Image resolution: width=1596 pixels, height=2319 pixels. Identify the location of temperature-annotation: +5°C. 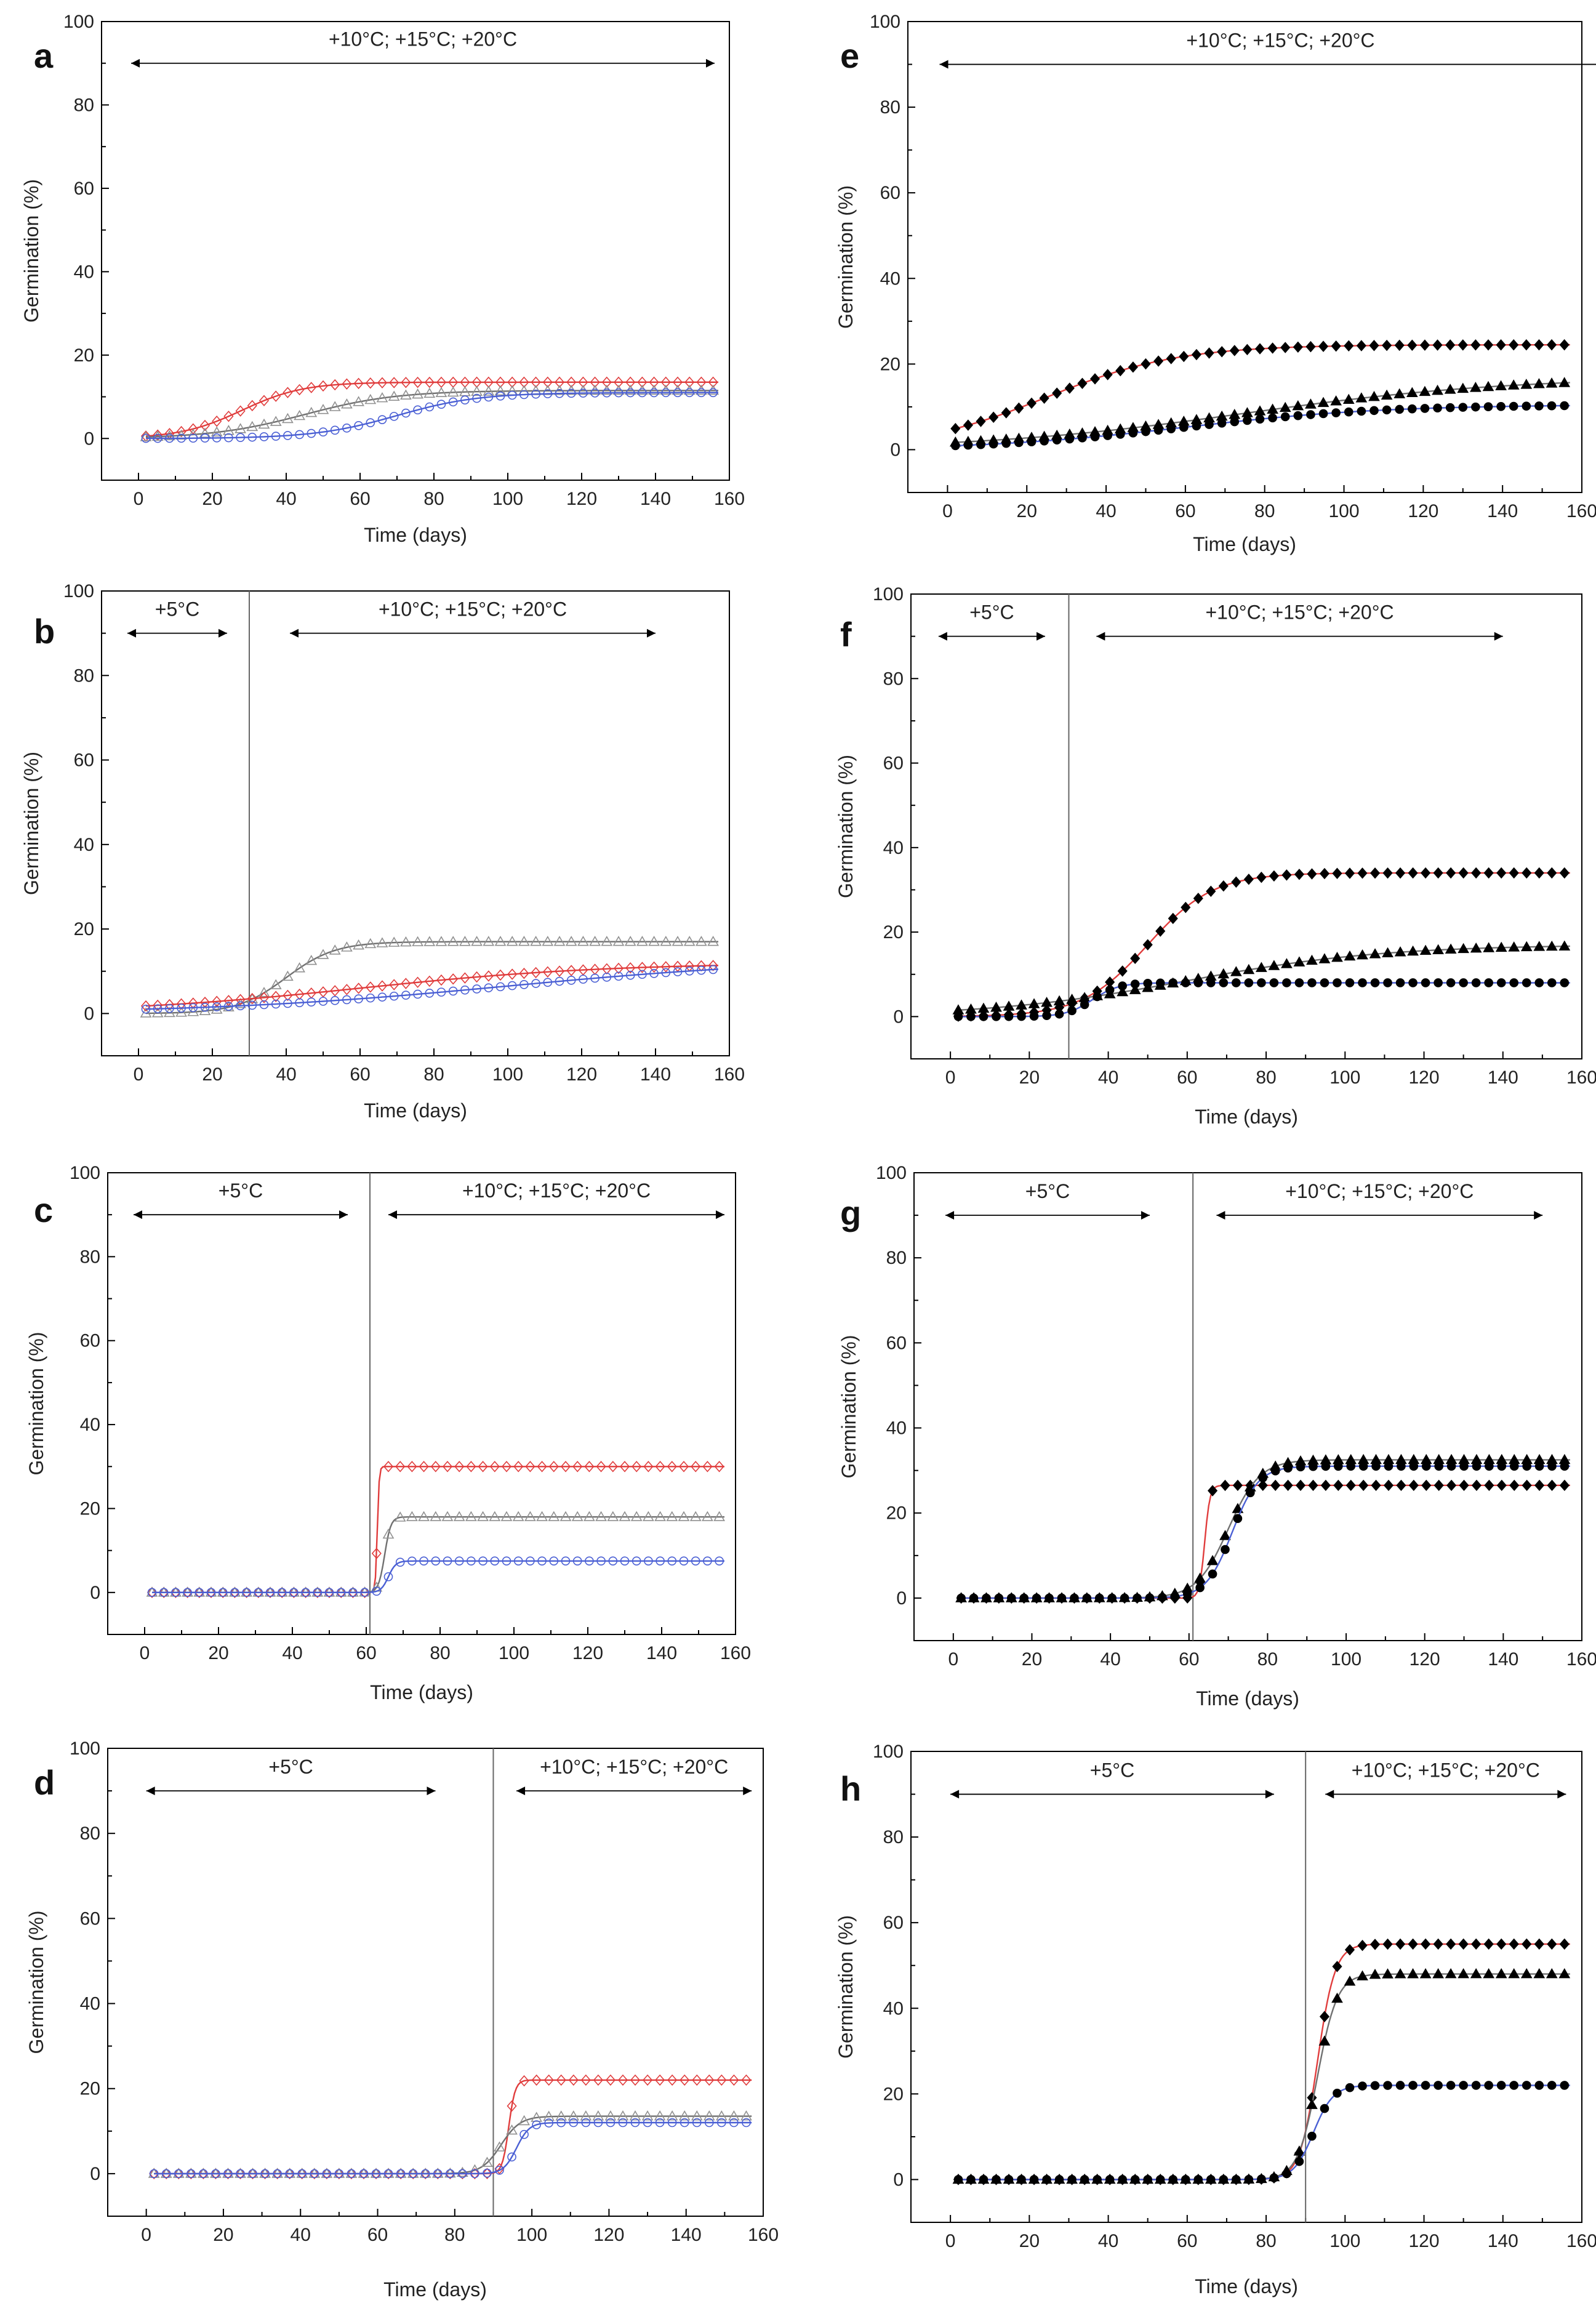
(1112, 1770).